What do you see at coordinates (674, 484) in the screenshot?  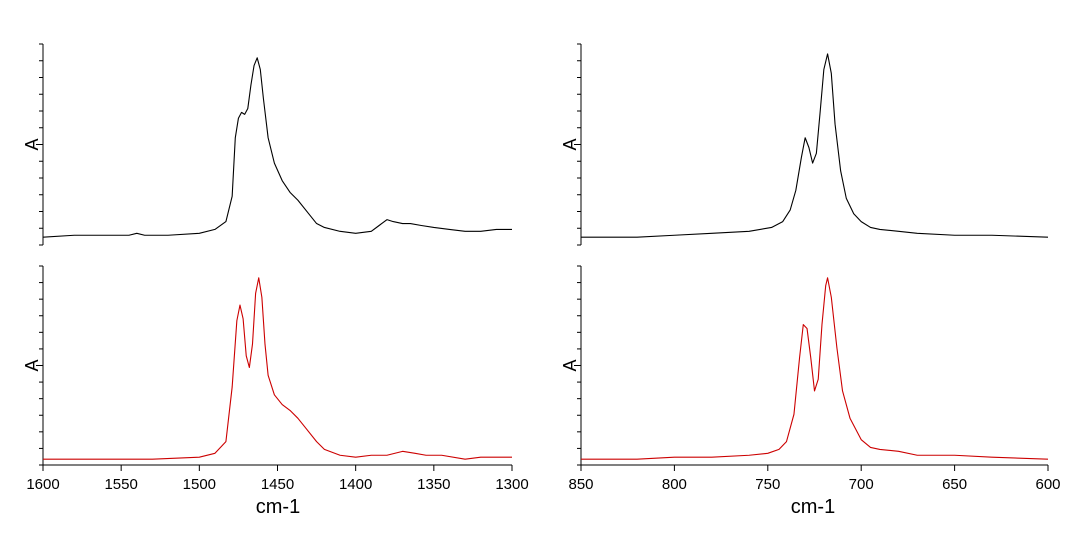 I see `x-tick-label: 800` at bounding box center [674, 484].